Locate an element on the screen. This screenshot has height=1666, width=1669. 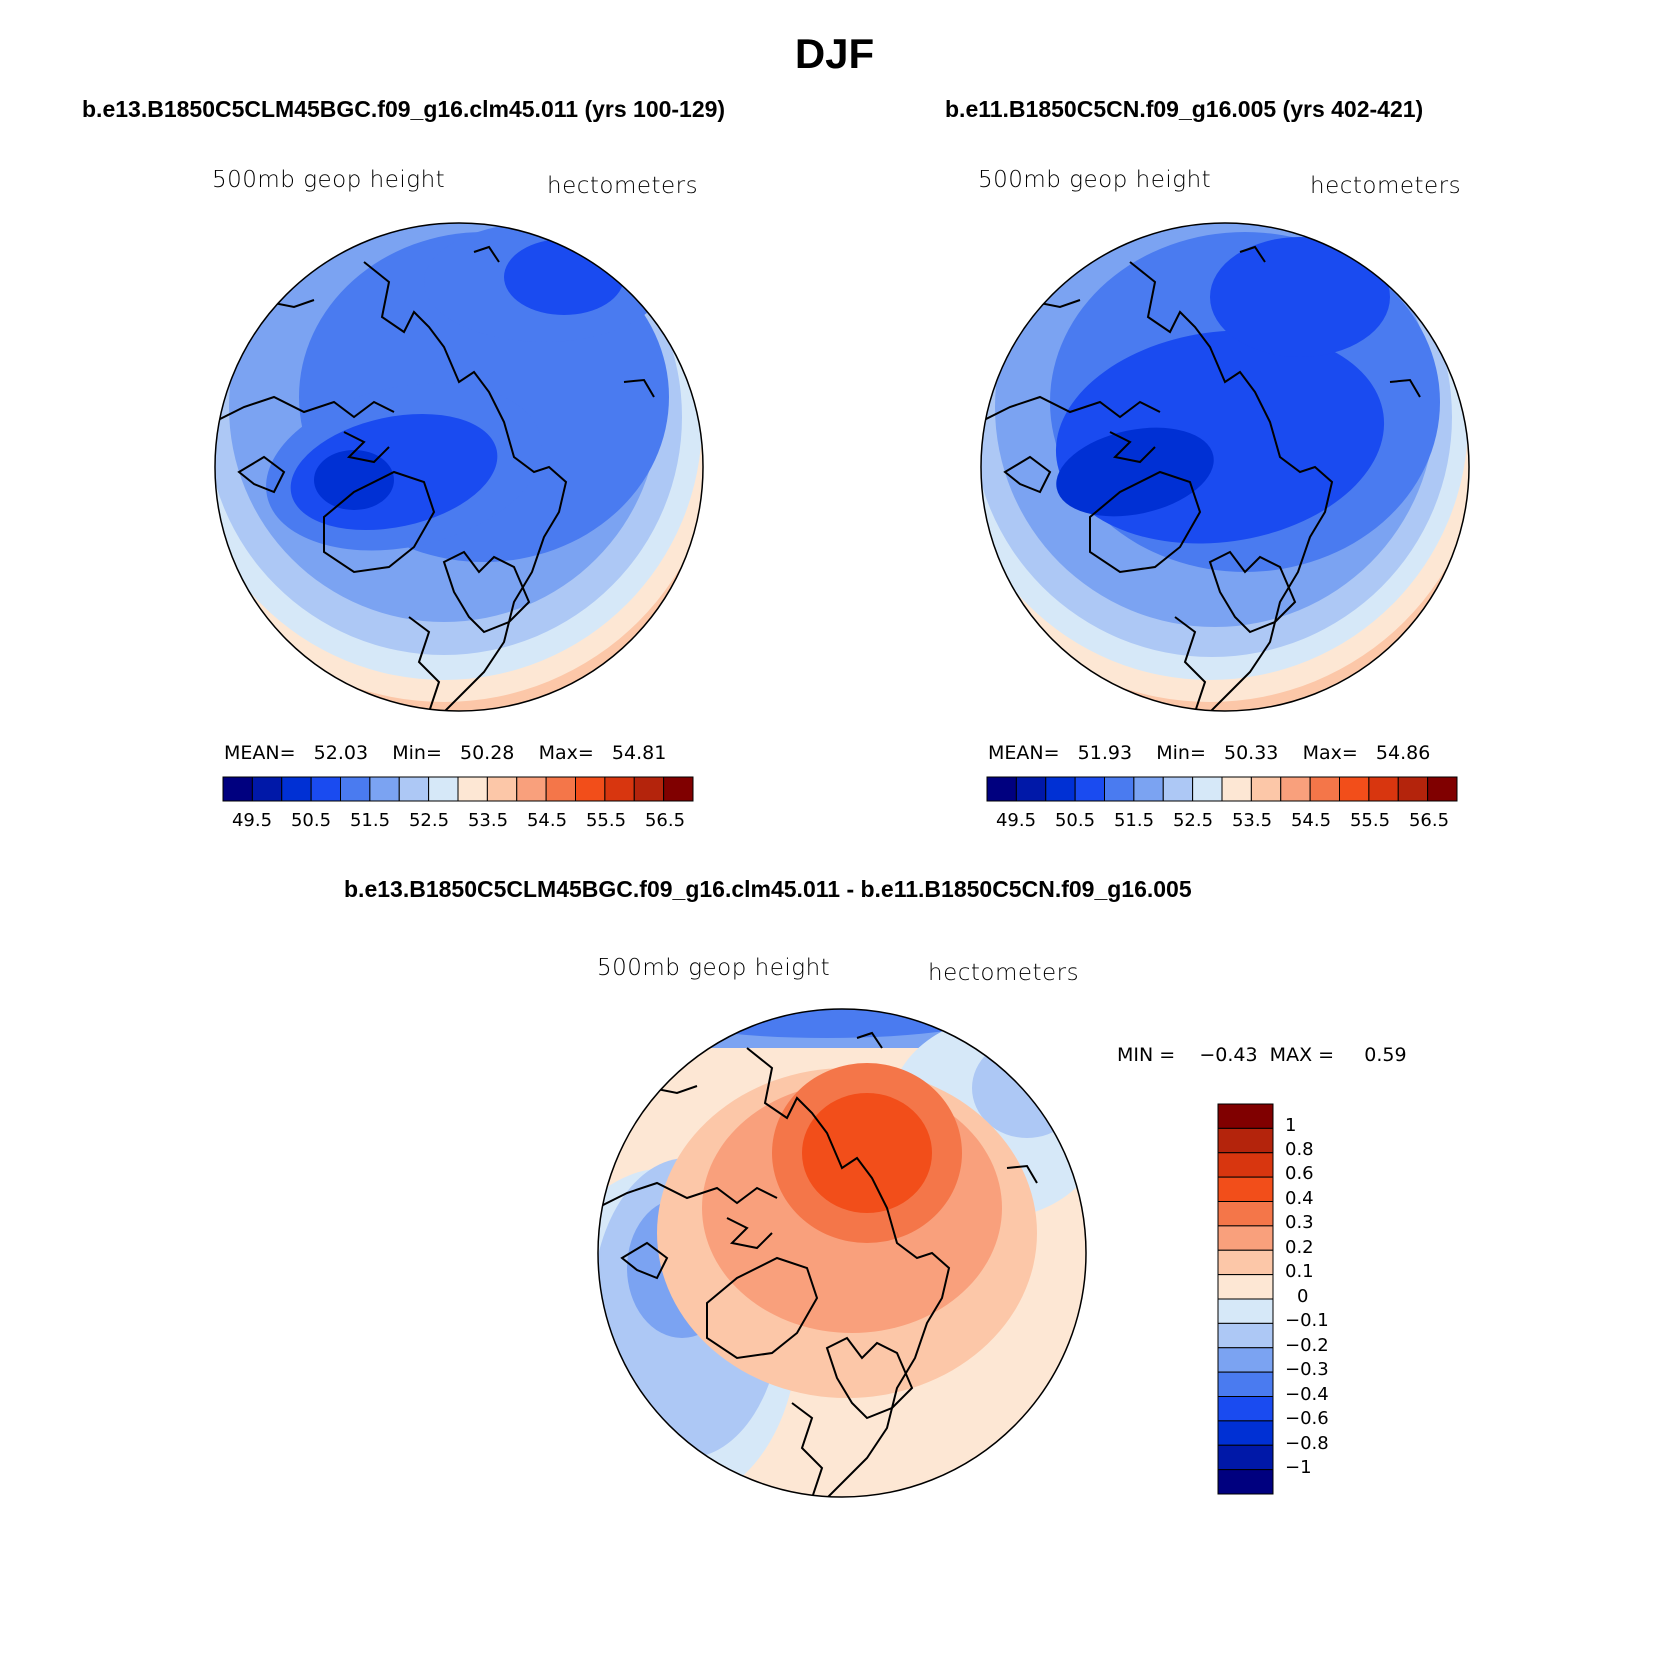
panel-3-stats: MIN = −0.43 MAX = 0.59 is located at coordinates (1262, 1055).